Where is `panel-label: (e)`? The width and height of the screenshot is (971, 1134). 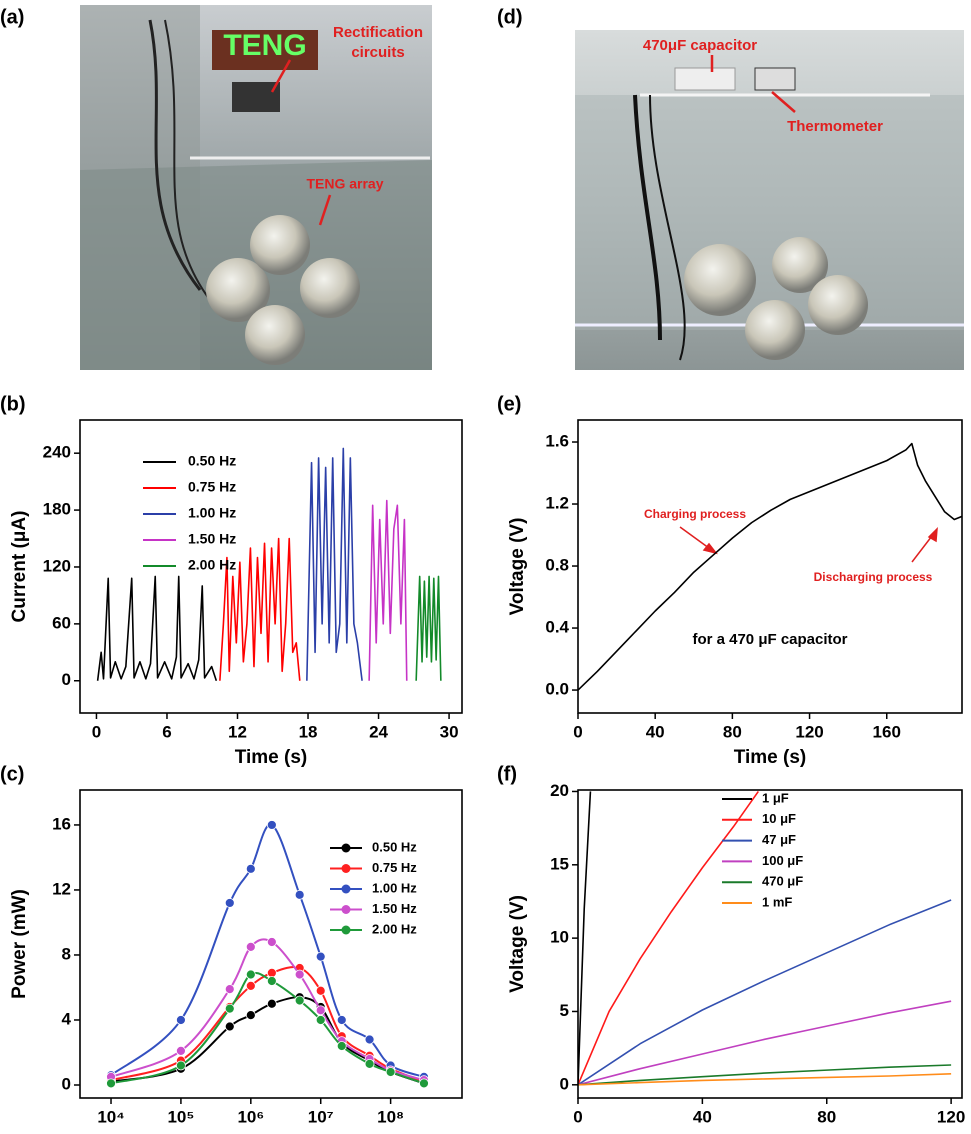
panel-label: (e) is located at coordinates (509, 404).